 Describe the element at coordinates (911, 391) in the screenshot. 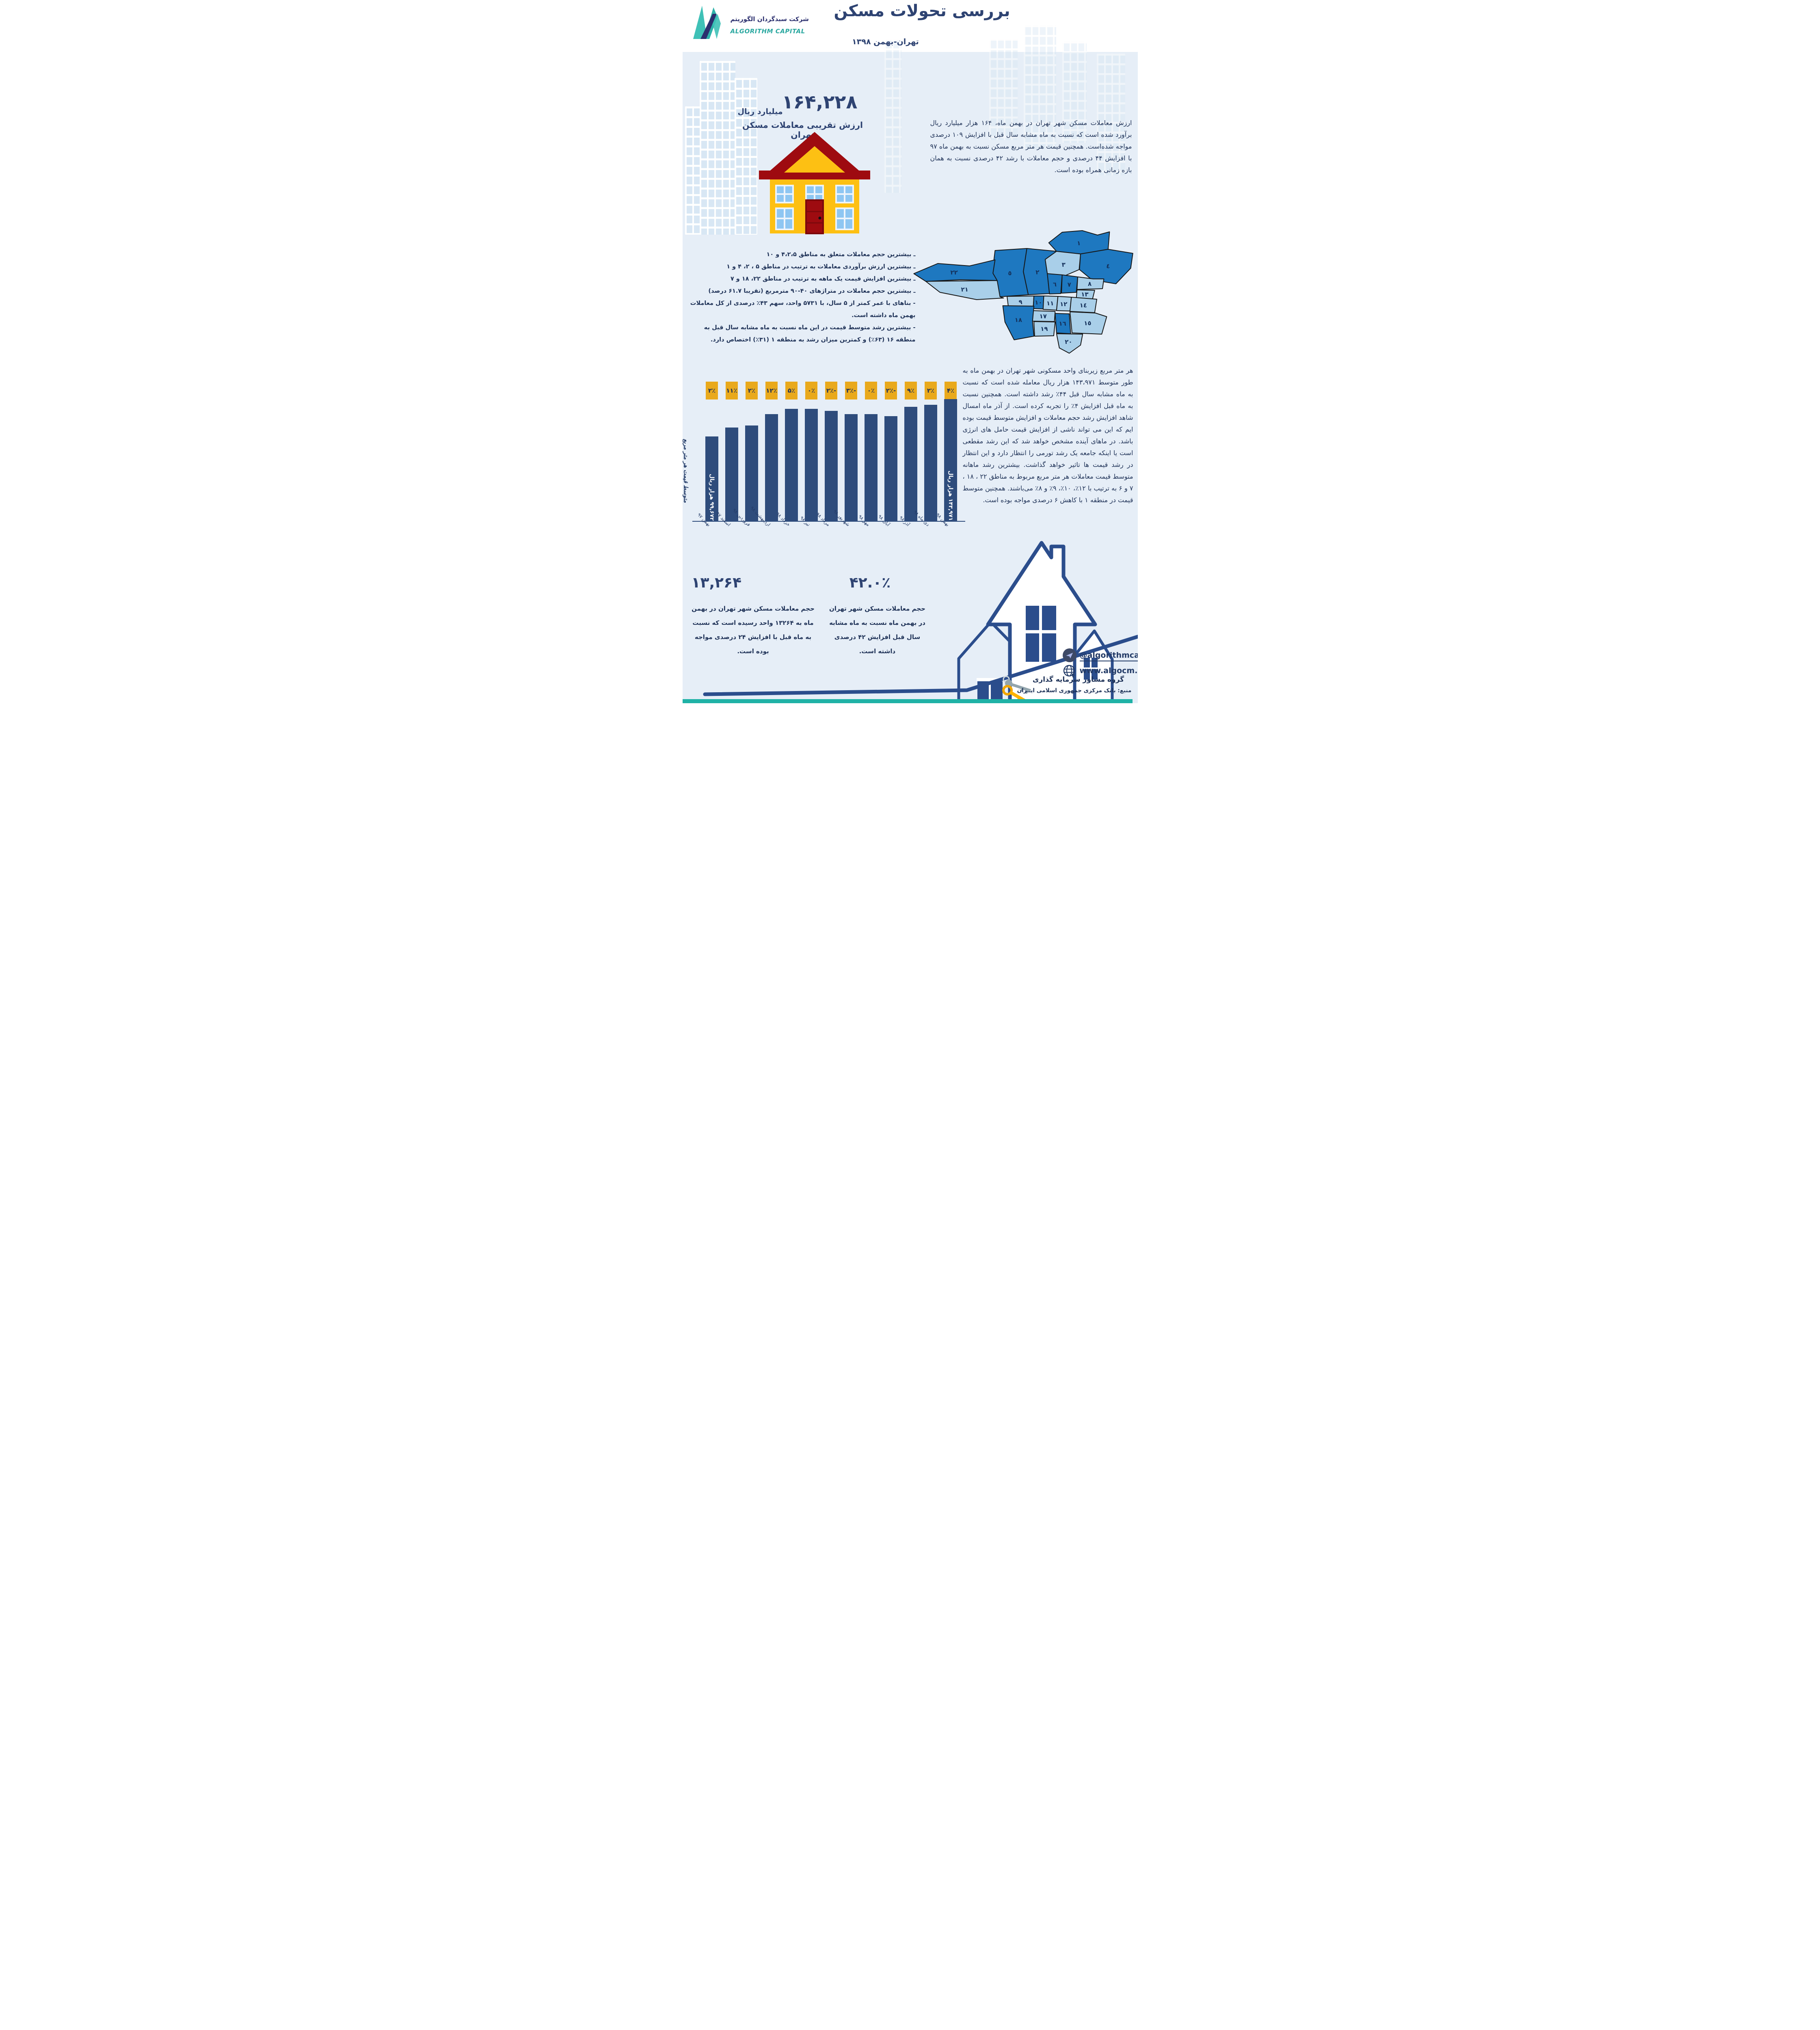

I see `growth-badge: ۹٪` at that location.